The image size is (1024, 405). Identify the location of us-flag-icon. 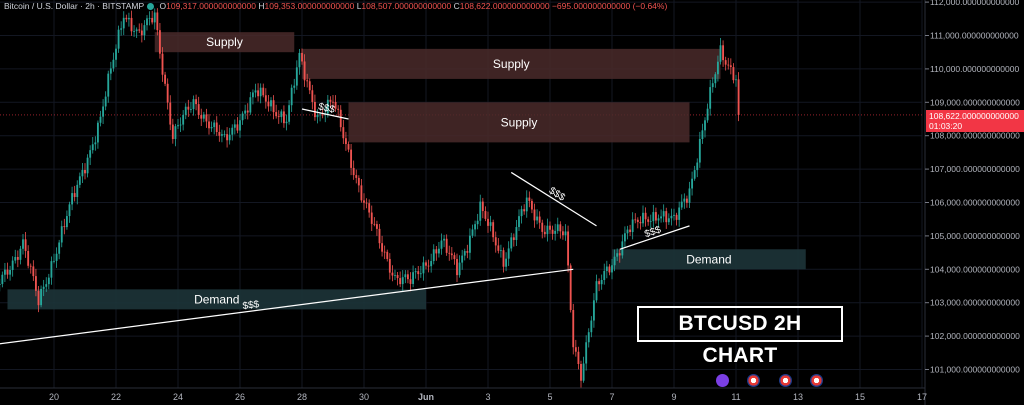
(817, 381).